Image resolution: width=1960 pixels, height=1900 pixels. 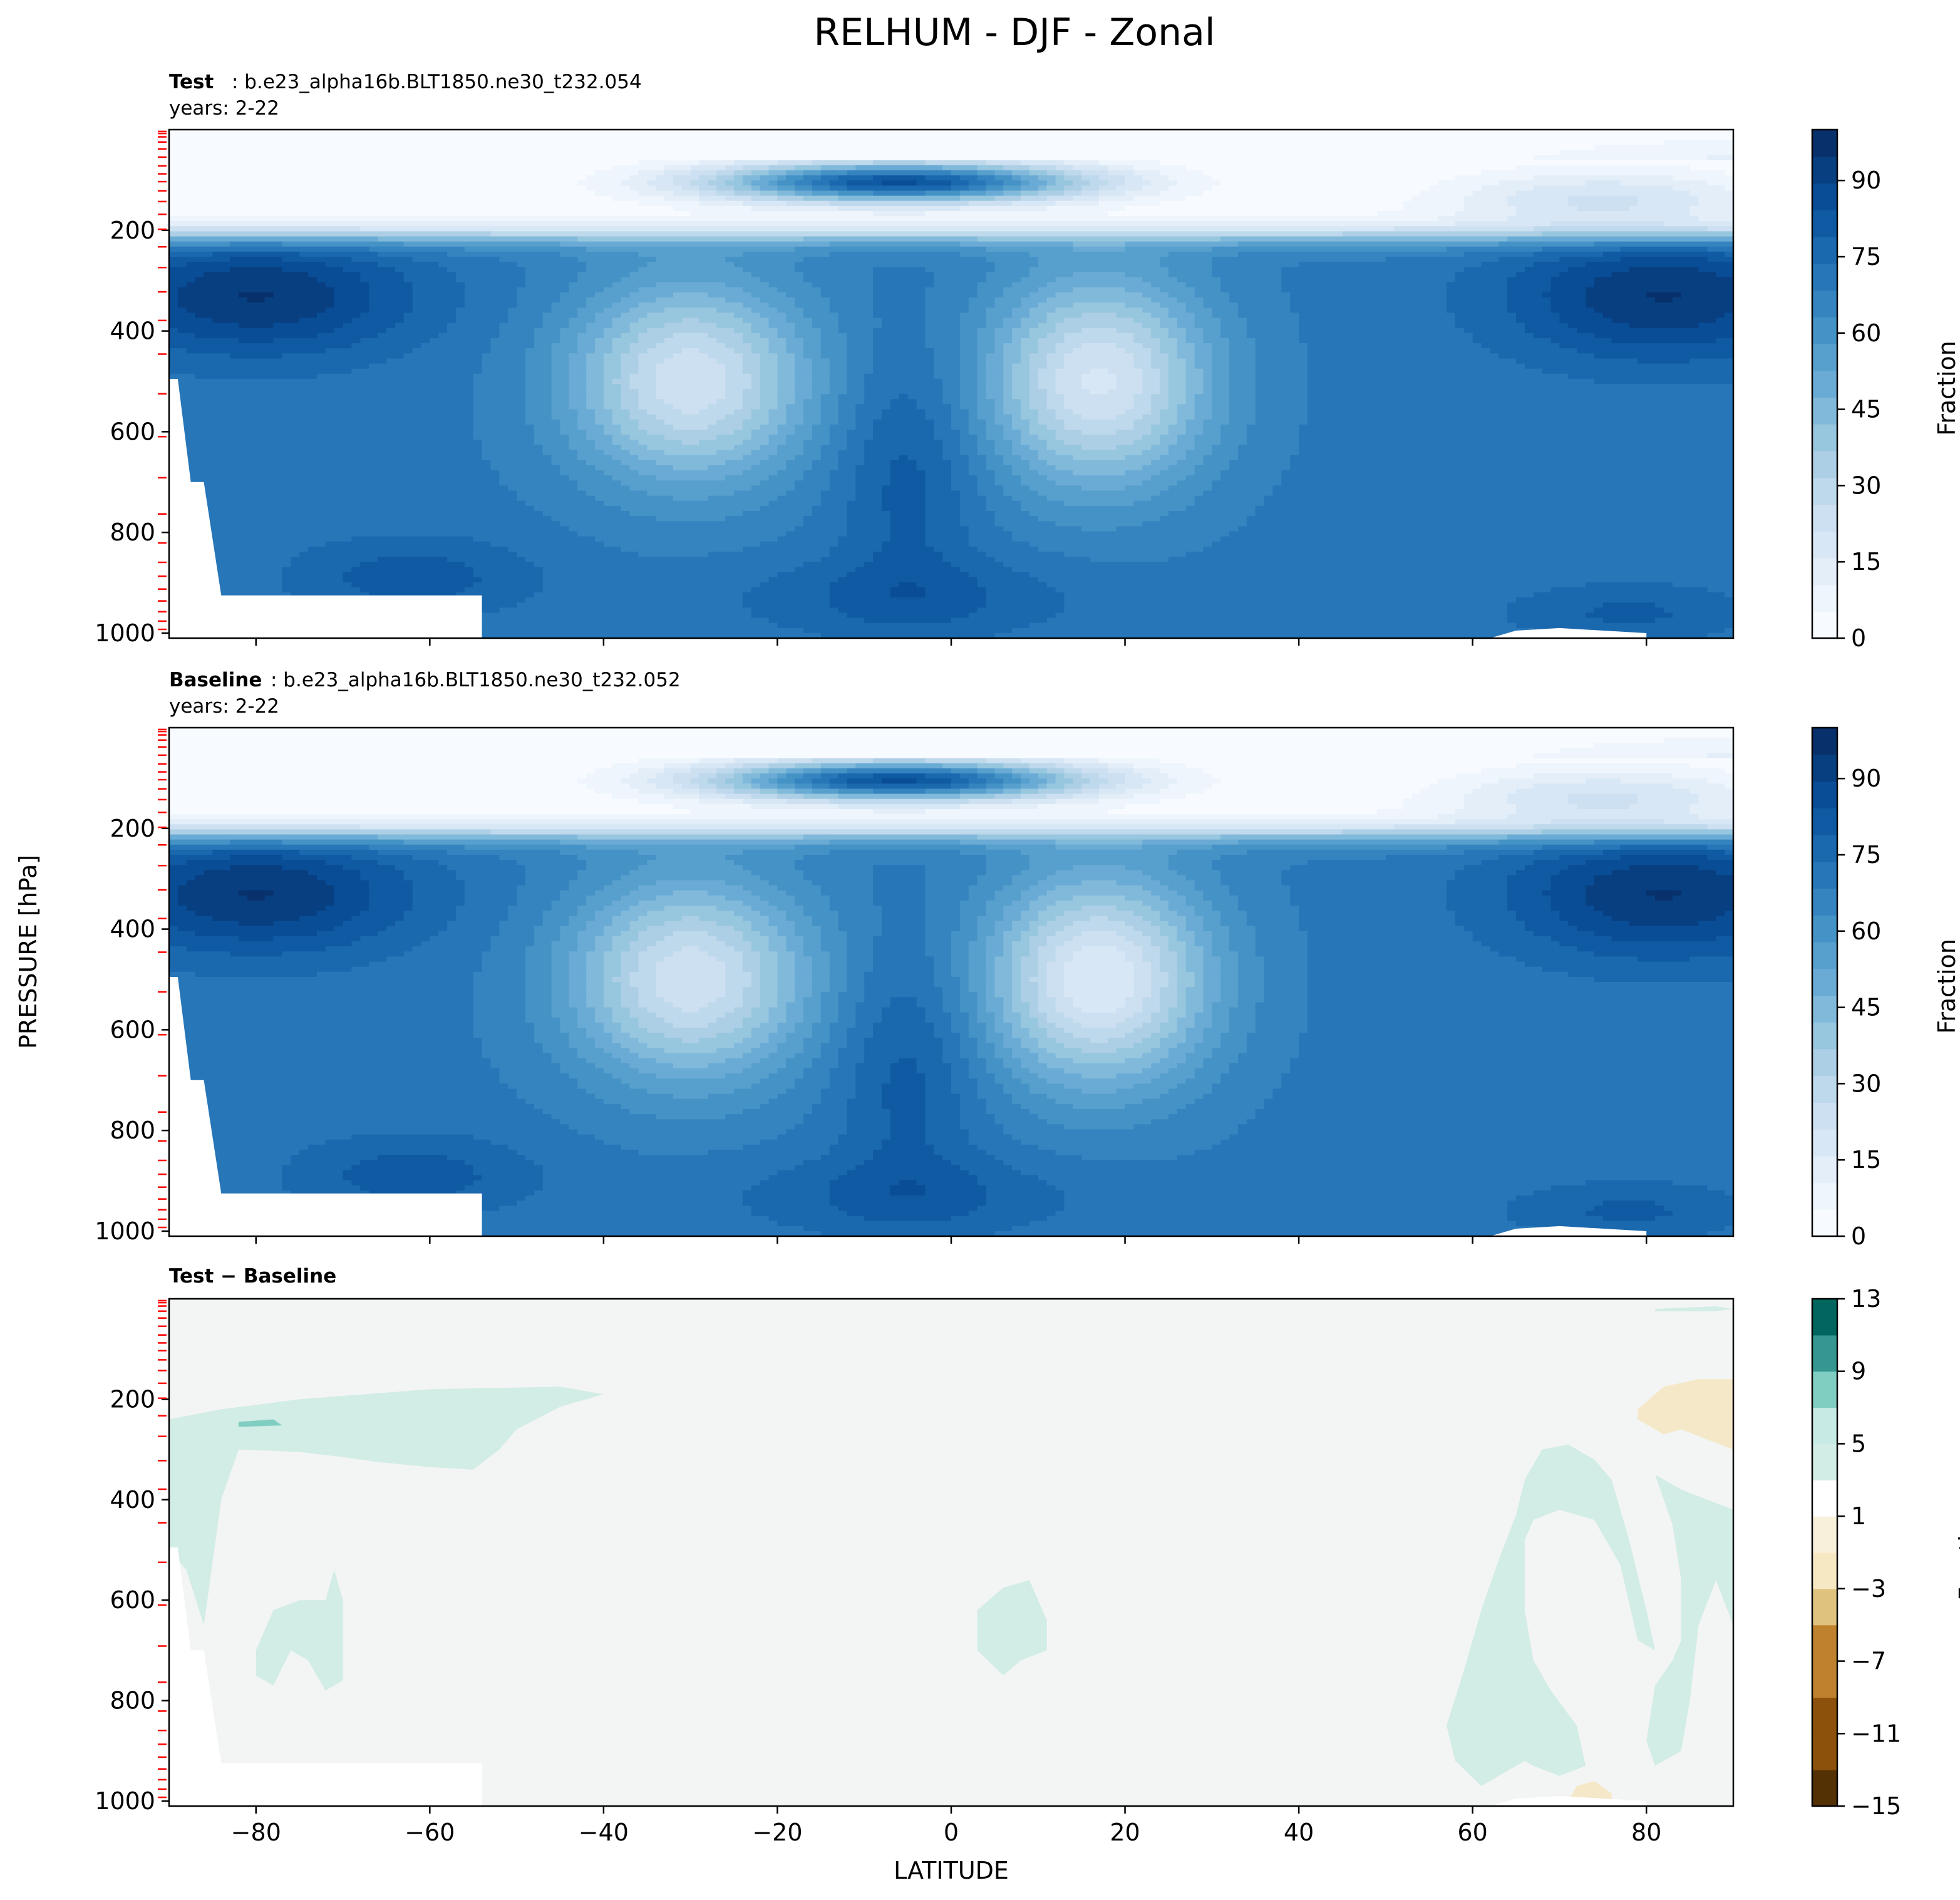 I want to click on colorbar-frame, so click(x=1825, y=383).